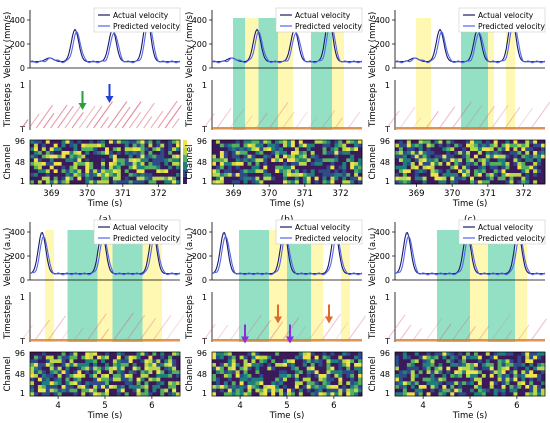  Describe the element at coordinates (385, 353) in the screenshot. I see `channel-tick-label: 96` at that location.